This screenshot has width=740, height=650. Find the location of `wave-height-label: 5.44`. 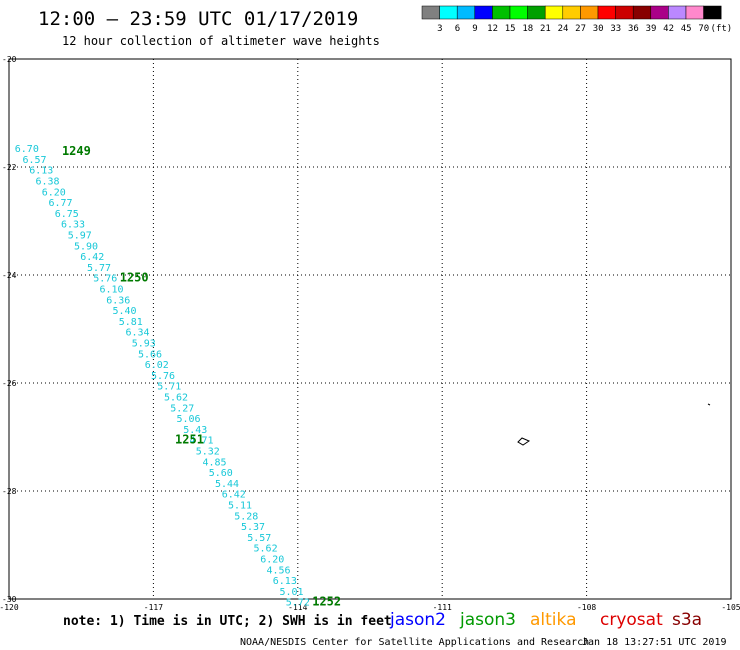

wave-height-label: 5.44 is located at coordinates (227, 484).